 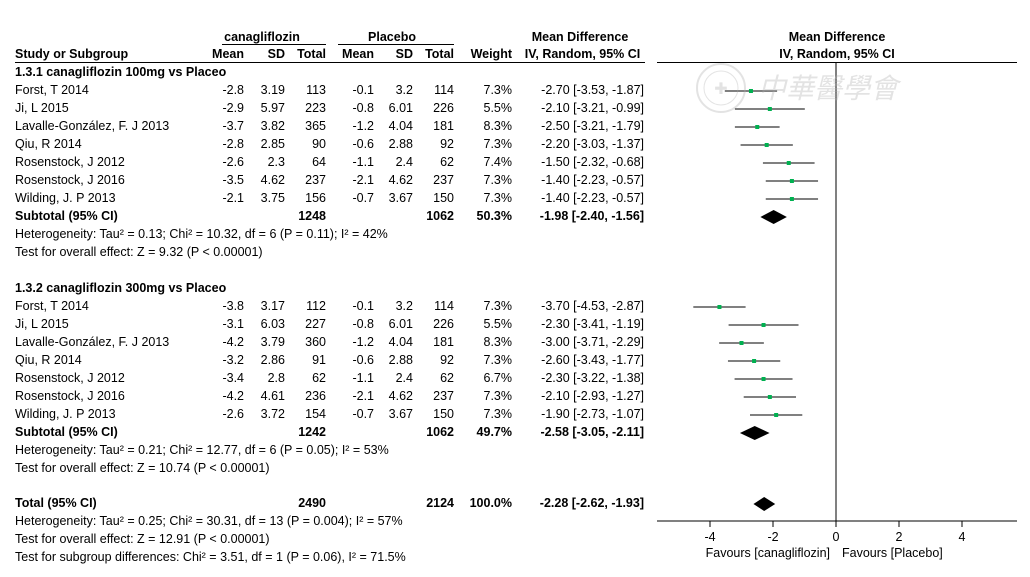 What do you see at coordinates (92, 126) in the screenshot?
I see `table-row-name: Lavalle-González, F. J 2013` at bounding box center [92, 126].